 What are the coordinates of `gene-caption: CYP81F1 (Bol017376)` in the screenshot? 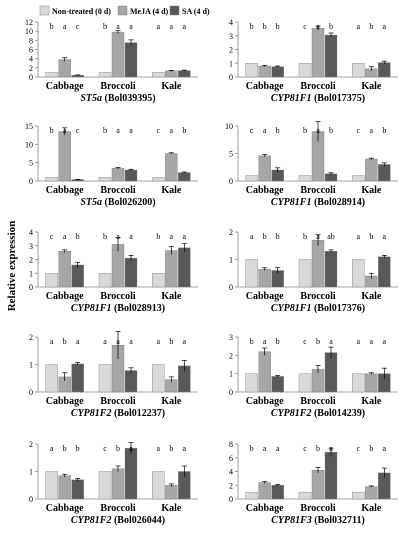 It's located at (318, 308).